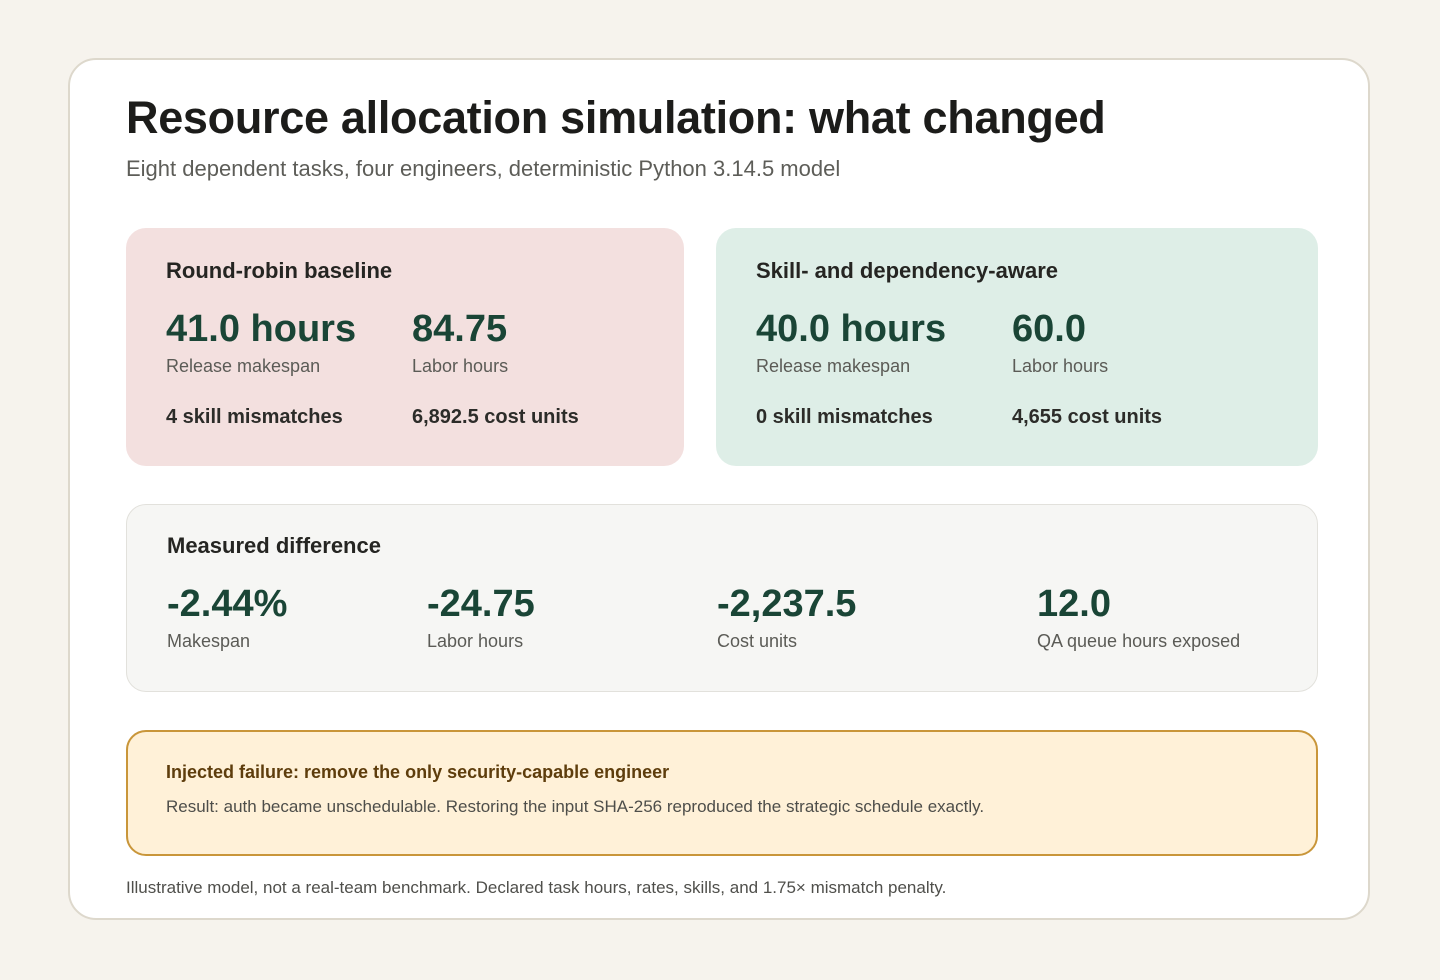 This screenshot has width=1440, height=980. I want to click on difference-metric: -24.75 Labor hours, so click(481, 616).